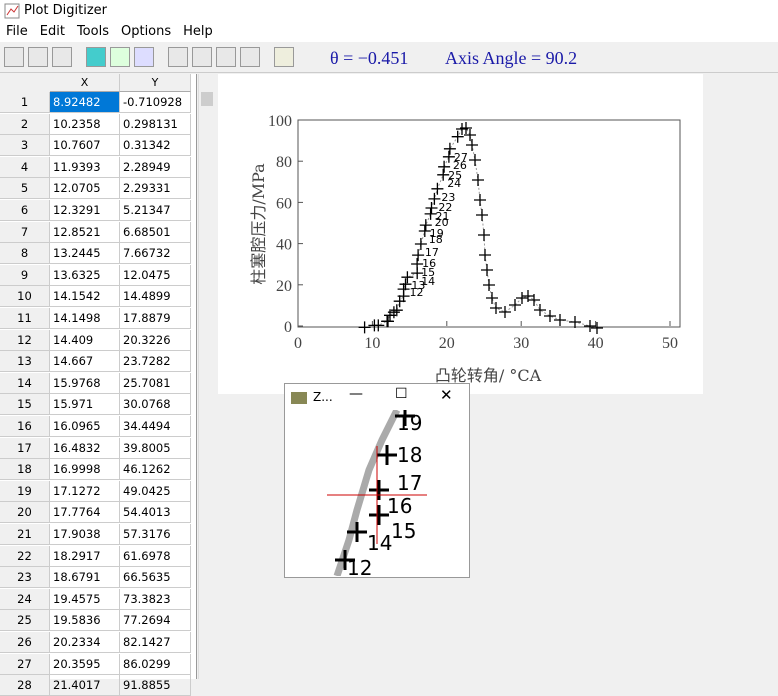 The image size is (778, 696). I want to click on copy-button, so click(202, 57).